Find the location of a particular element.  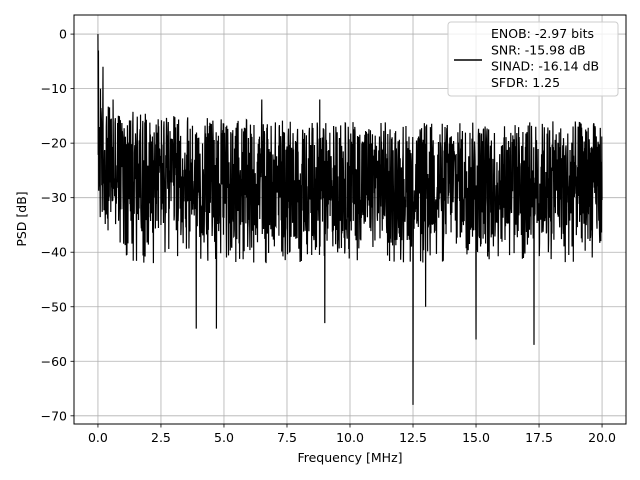

x-tick-label: 0.0 is located at coordinates (98, 437).